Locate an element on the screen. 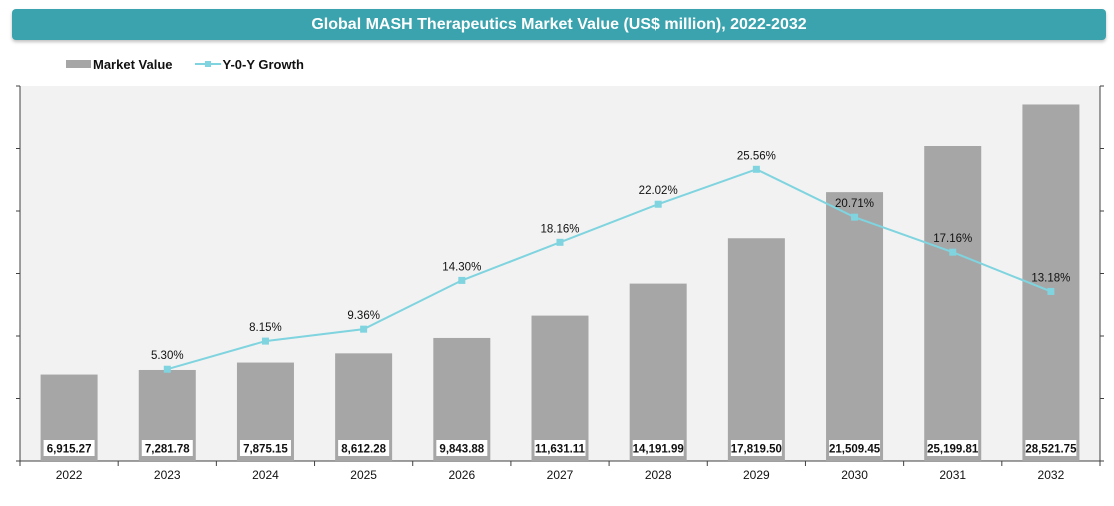 Image resolution: width=1114 pixels, height=506 pixels. line-data-label: 25.56% is located at coordinates (756, 156).